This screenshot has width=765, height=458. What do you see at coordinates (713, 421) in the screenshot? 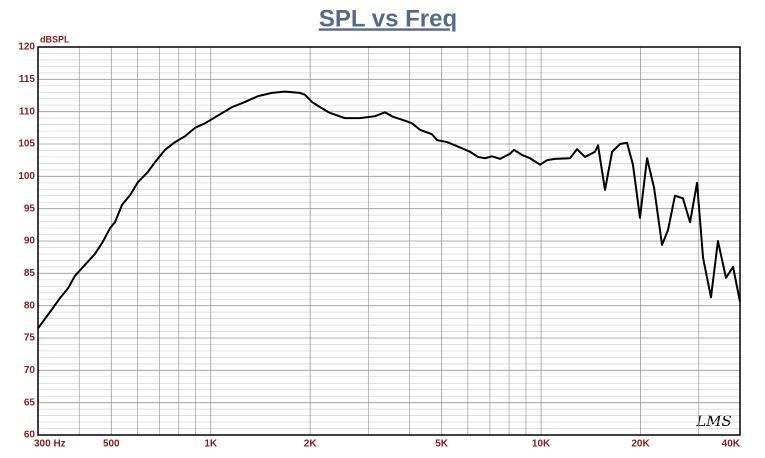
I see `logo: LMS` at bounding box center [713, 421].